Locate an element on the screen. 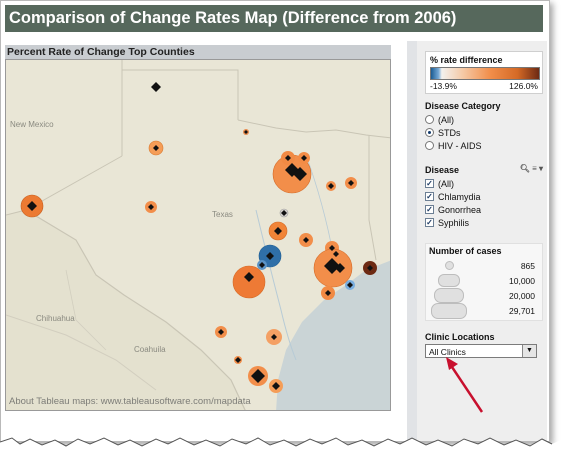 The image size is (561, 472). clinic-select: All Clinics ▼ is located at coordinates (481, 351).